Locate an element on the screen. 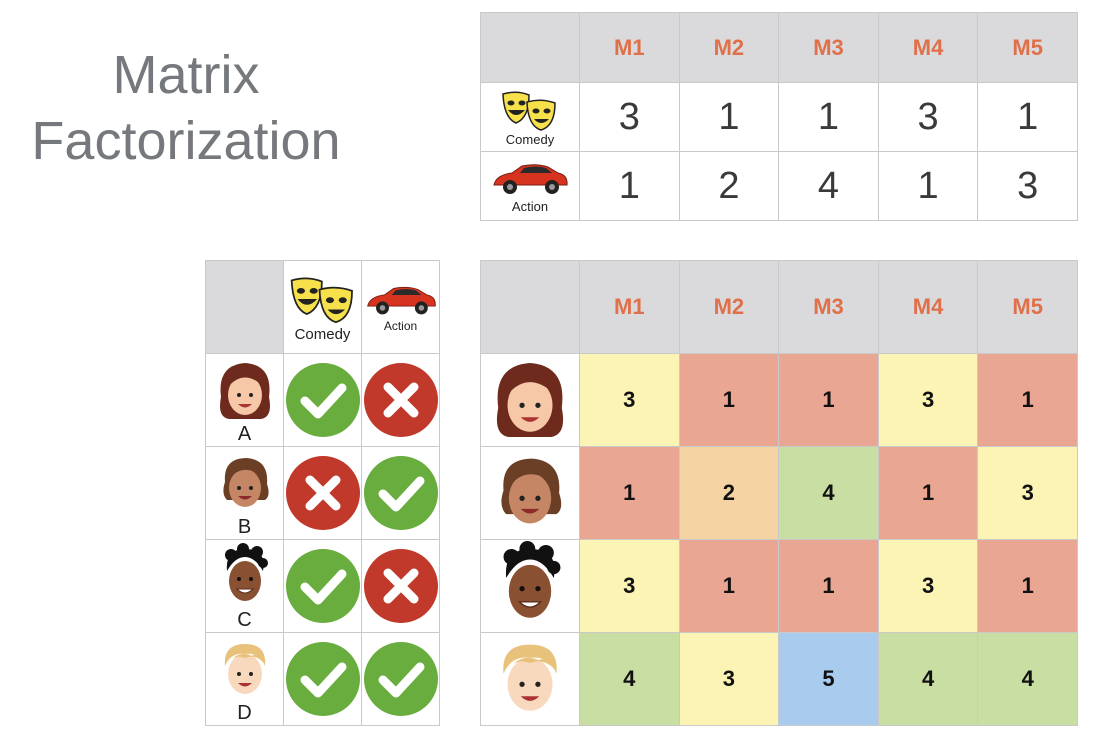 Image resolution: width=1094 pixels, height=742 pixels. pref-a-action is located at coordinates (400, 400).